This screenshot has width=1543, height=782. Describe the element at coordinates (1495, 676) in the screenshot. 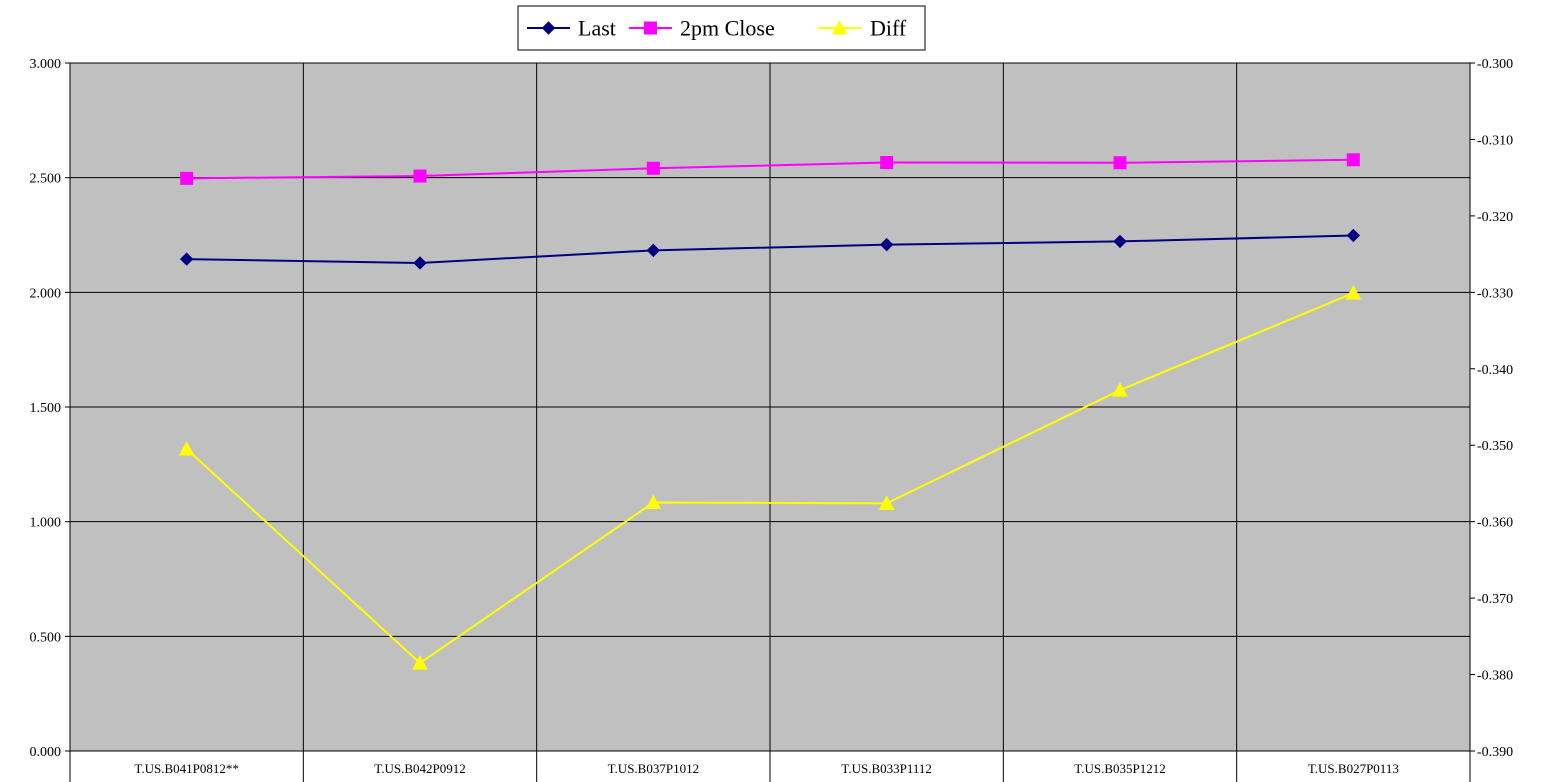

I see `right-tick-label: -0.380` at that location.